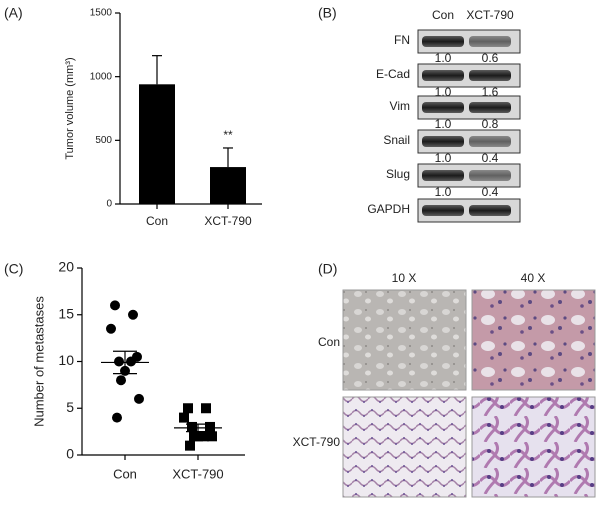  I want to click on quantification: 0.6, so click(490, 58).